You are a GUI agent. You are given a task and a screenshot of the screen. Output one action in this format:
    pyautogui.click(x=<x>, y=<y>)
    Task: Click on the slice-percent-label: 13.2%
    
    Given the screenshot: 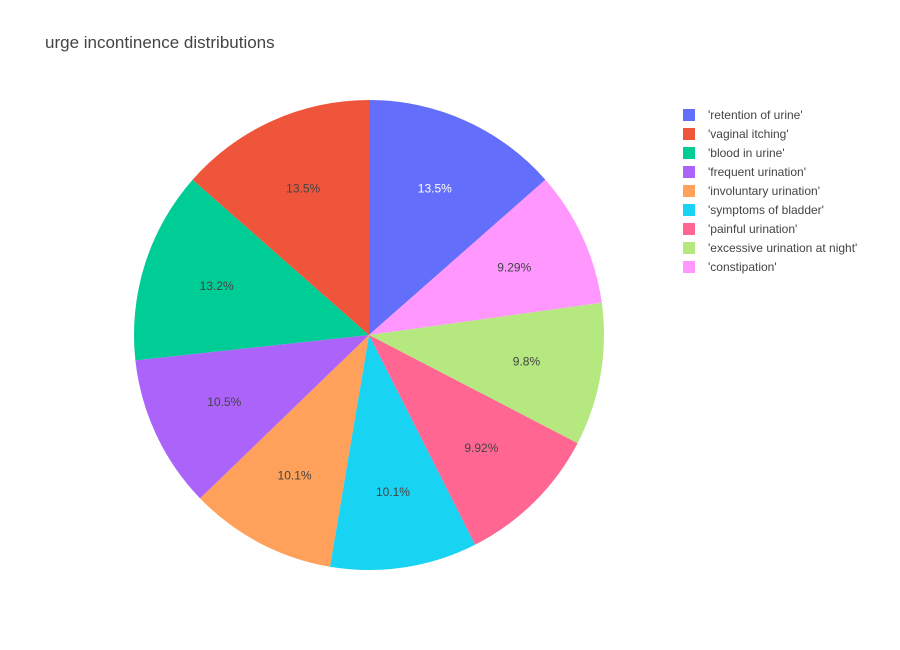 What is the action you would take?
    pyautogui.click(x=217, y=286)
    